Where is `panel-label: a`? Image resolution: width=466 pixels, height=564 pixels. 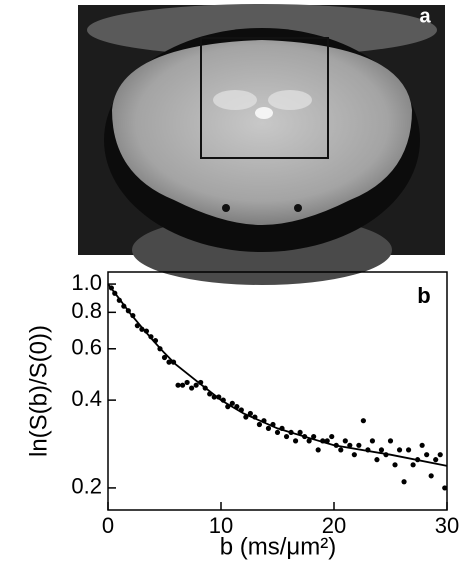
panel-label: a is located at coordinates (425, 16).